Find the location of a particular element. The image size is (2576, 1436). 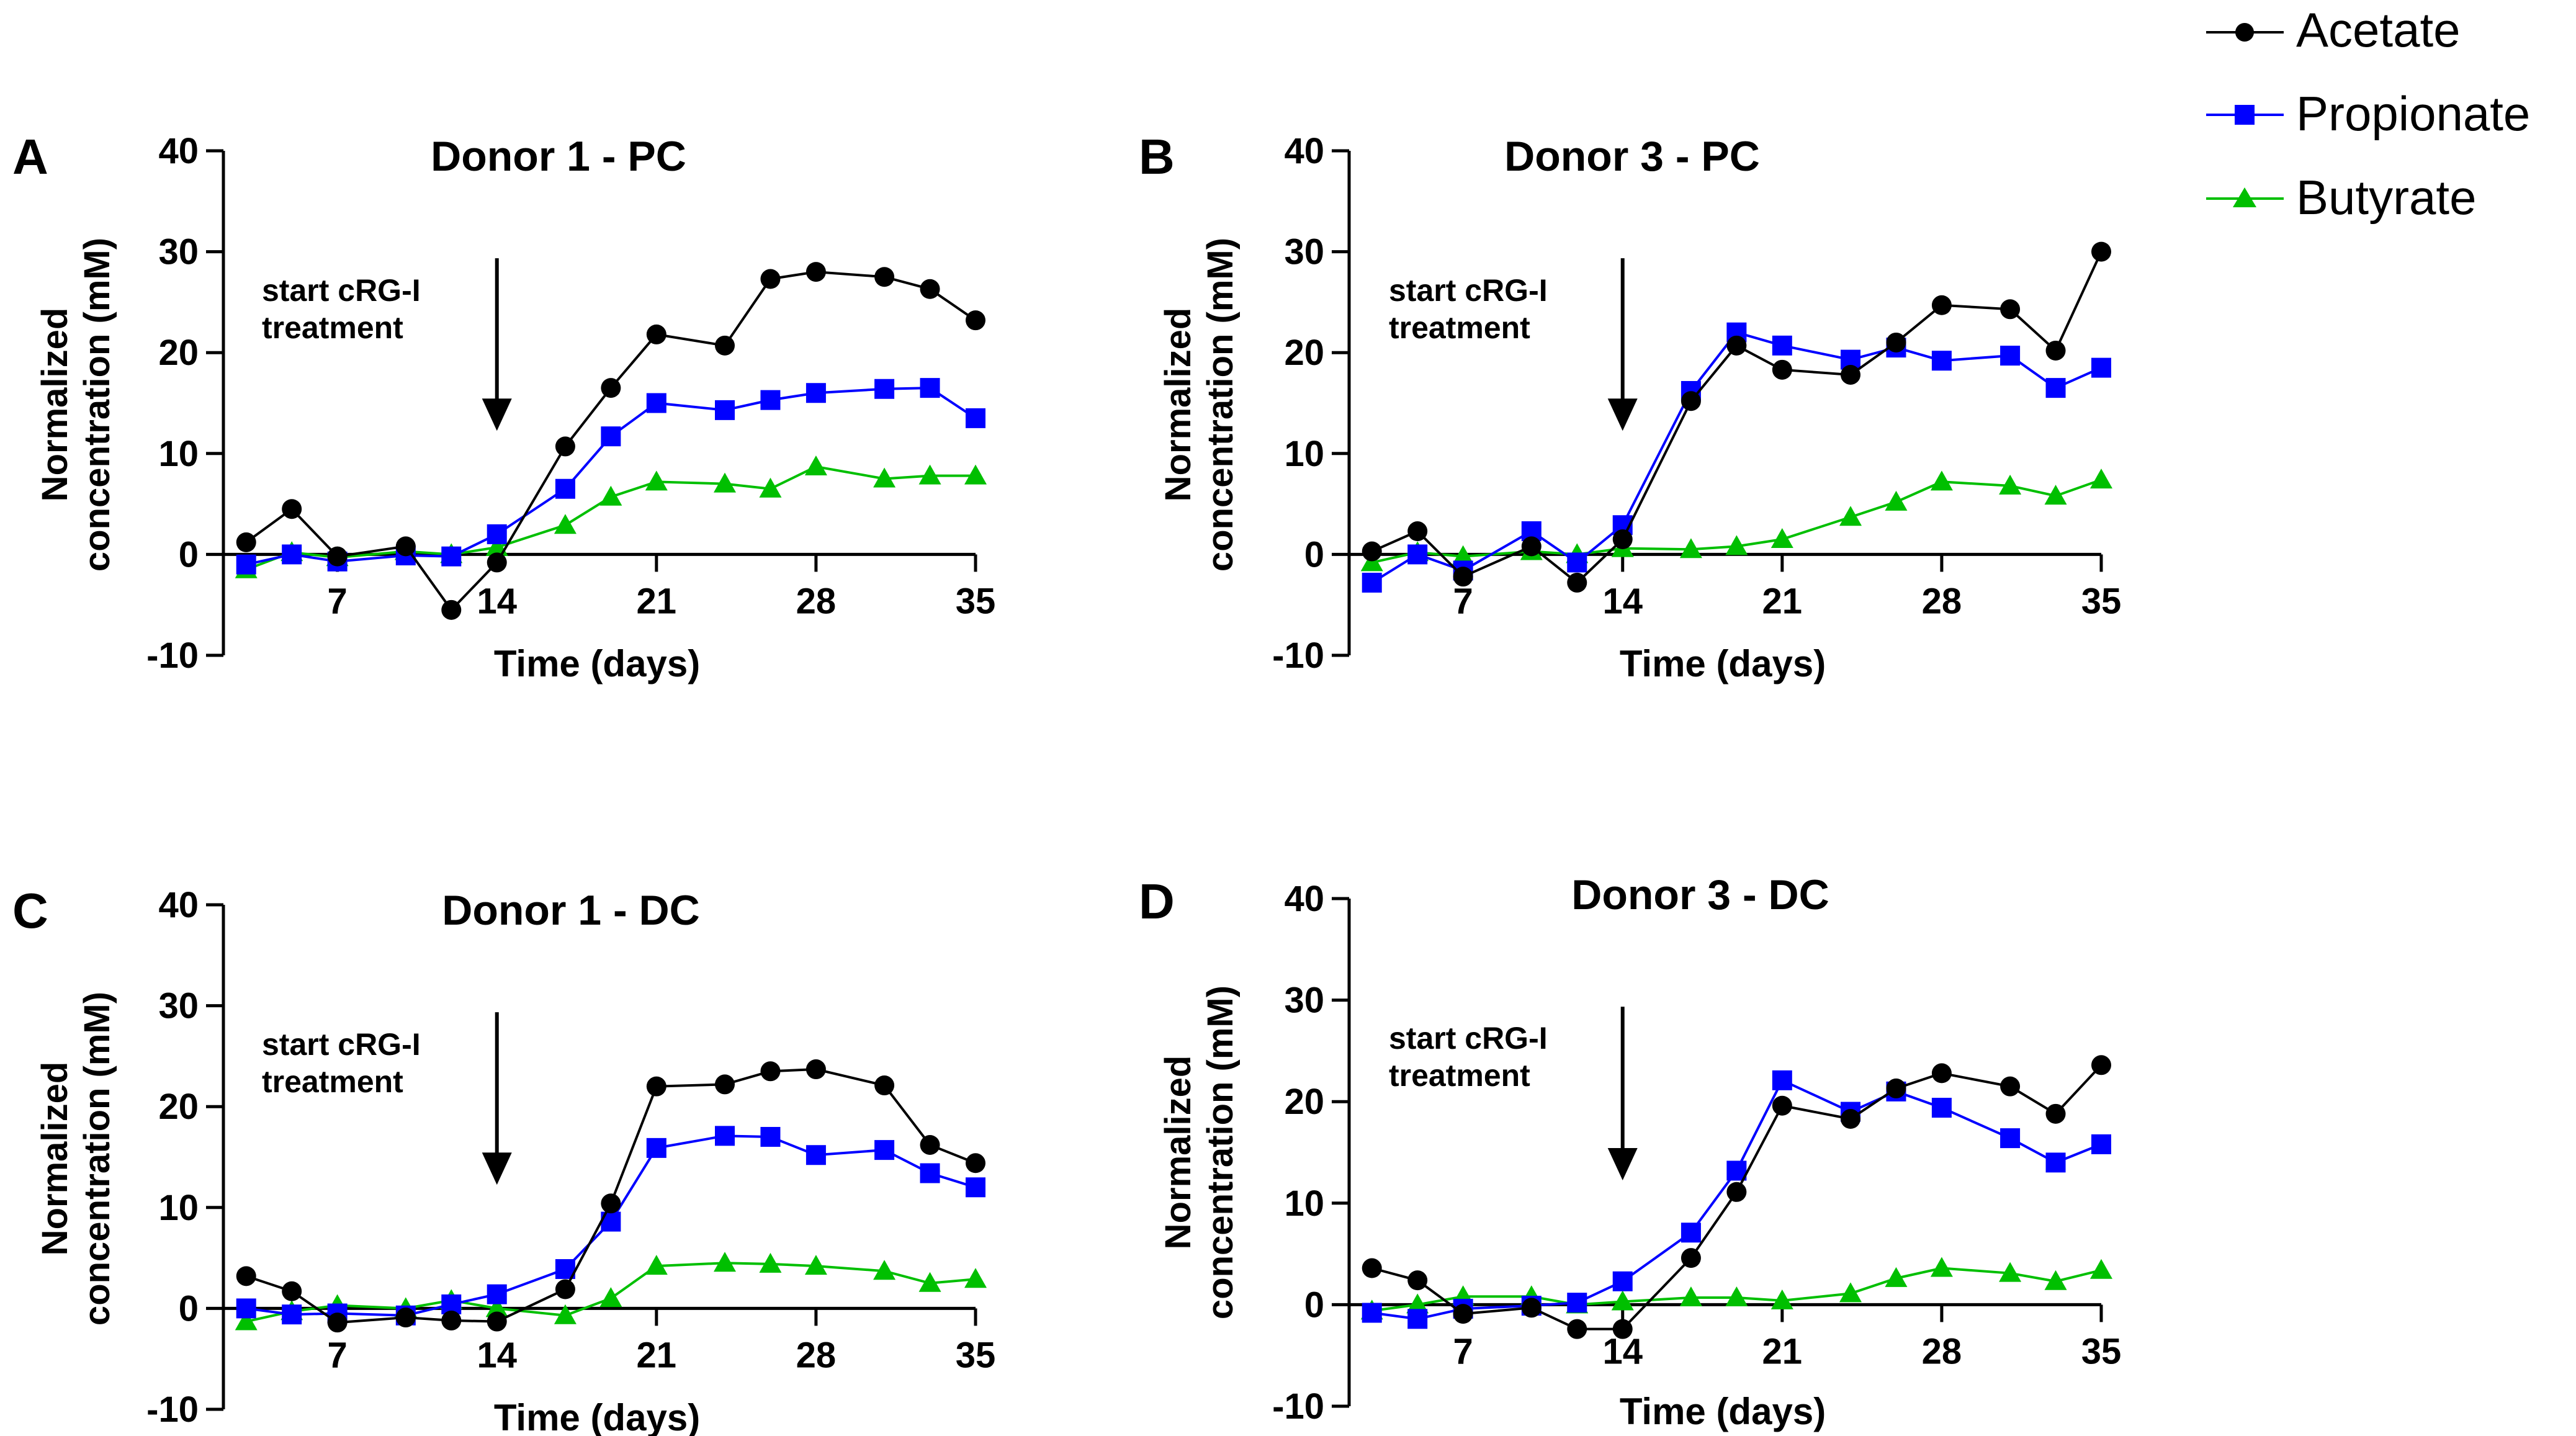

panel-d-ytick-label: 40 is located at coordinates (1304, 899).